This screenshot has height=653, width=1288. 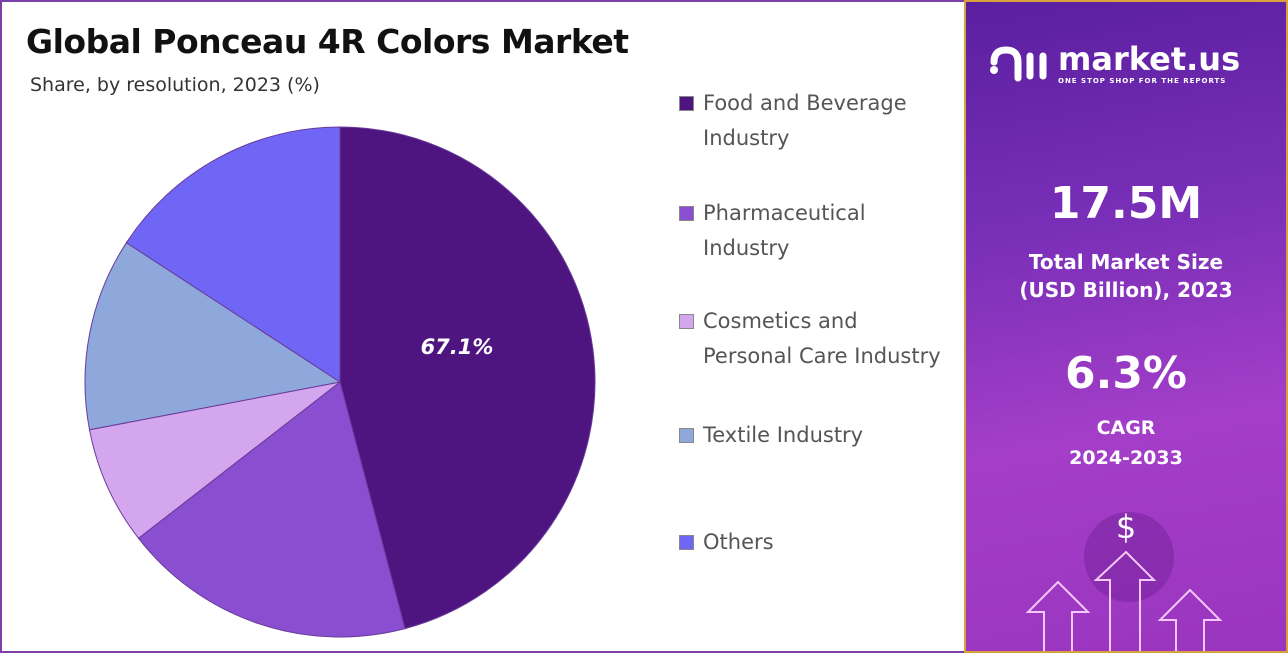 What do you see at coordinates (214, 460) in the screenshot?
I see `pie-slice-cosmetics` at bounding box center [214, 460].